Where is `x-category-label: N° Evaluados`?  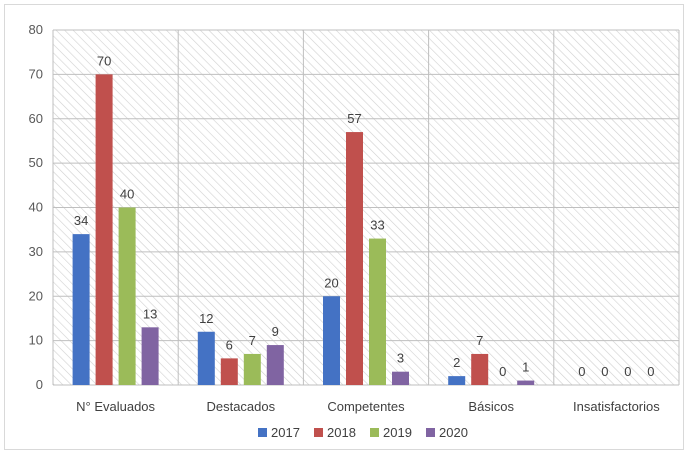 x-category-label: N° Evaluados is located at coordinates (115, 406).